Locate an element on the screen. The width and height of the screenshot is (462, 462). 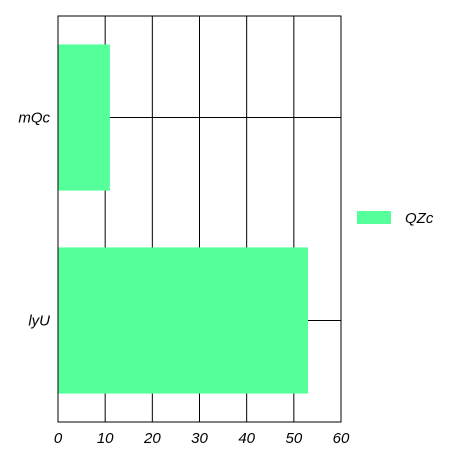
x-tick-label-2: 20 is located at coordinates (152, 438).